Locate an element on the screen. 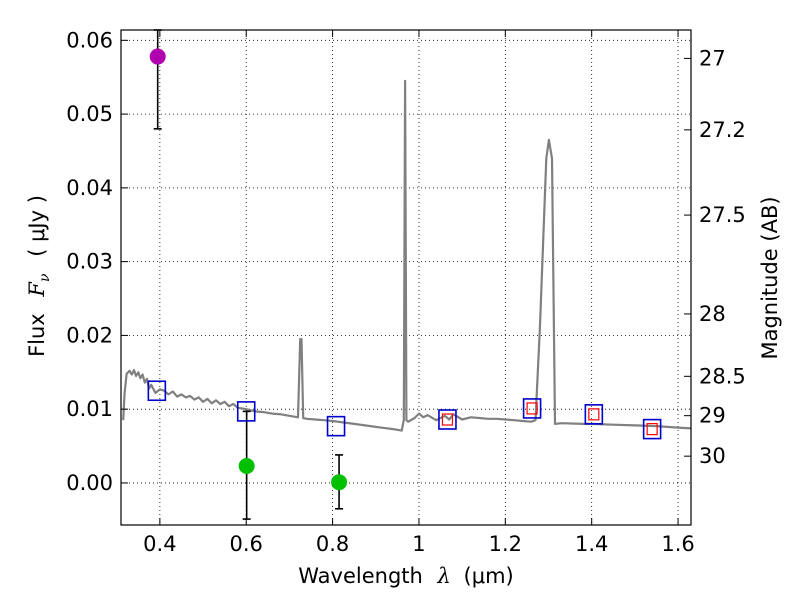 The height and width of the screenshot is (600, 800). y-axis-label-subscript: ν is located at coordinates (45, 277).